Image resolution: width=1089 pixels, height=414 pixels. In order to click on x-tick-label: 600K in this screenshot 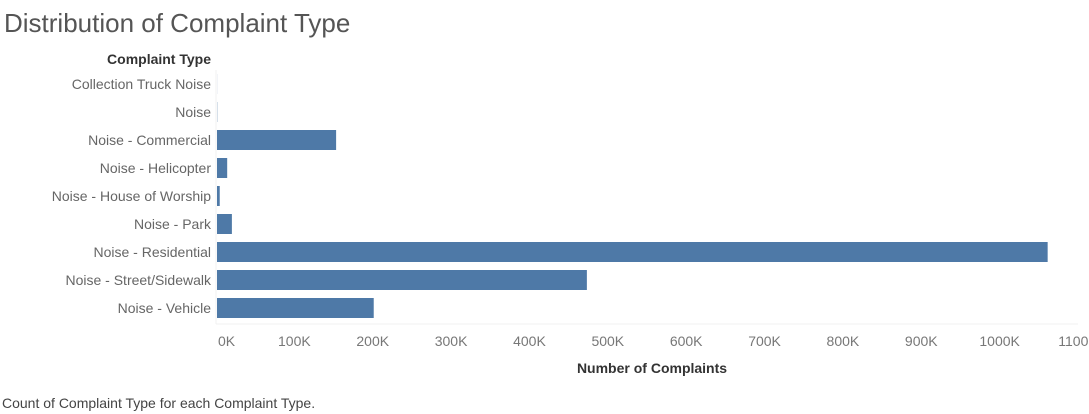, I will do `click(686, 341)`.